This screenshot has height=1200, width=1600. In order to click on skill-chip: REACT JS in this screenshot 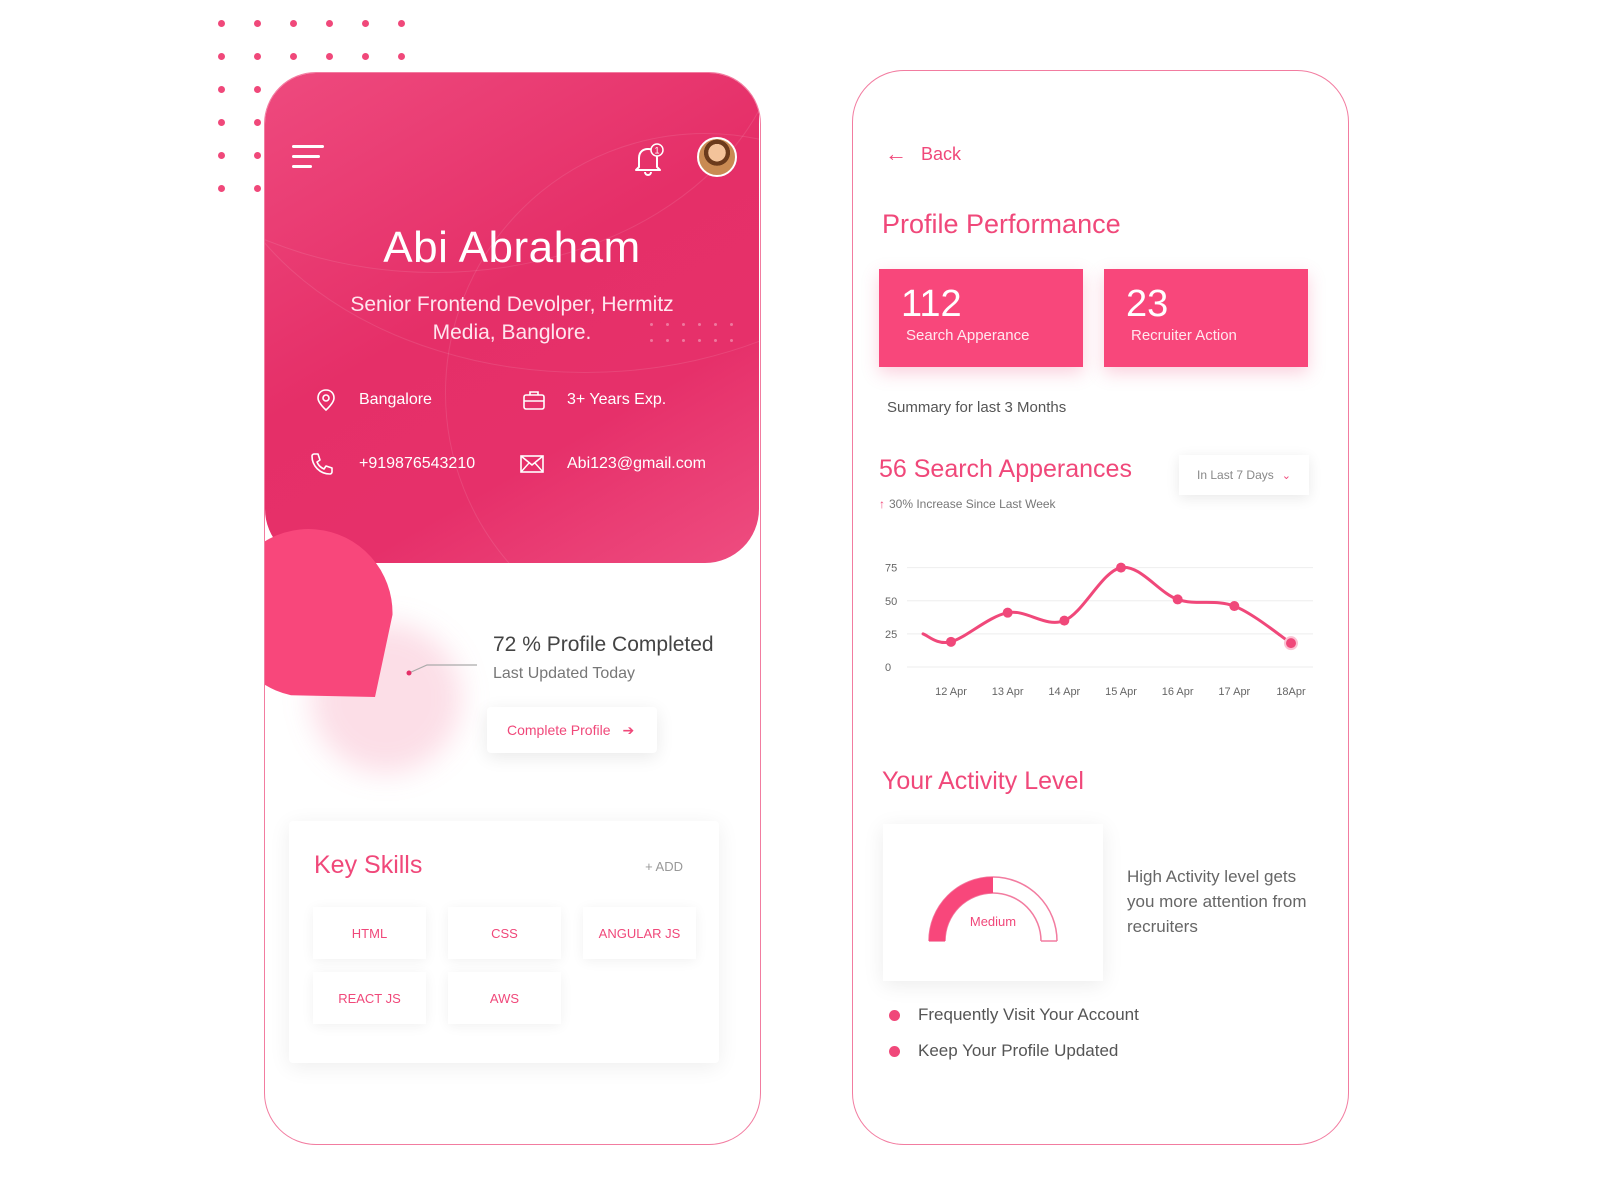, I will do `click(369, 998)`.